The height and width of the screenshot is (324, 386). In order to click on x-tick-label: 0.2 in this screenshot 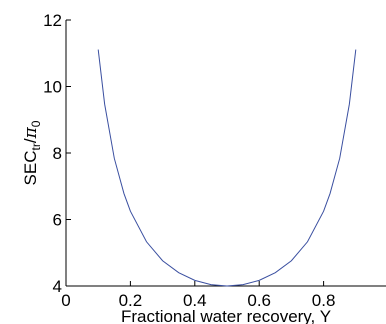, I will do `click(131, 300)`.